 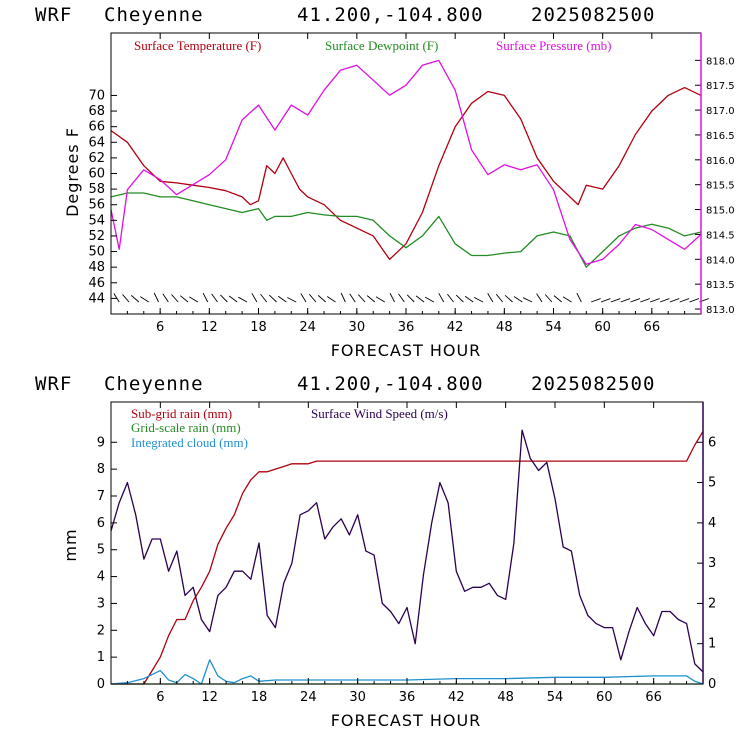 What do you see at coordinates (504, 327) in the screenshot?
I see `top-x-tick-label: 48` at bounding box center [504, 327].